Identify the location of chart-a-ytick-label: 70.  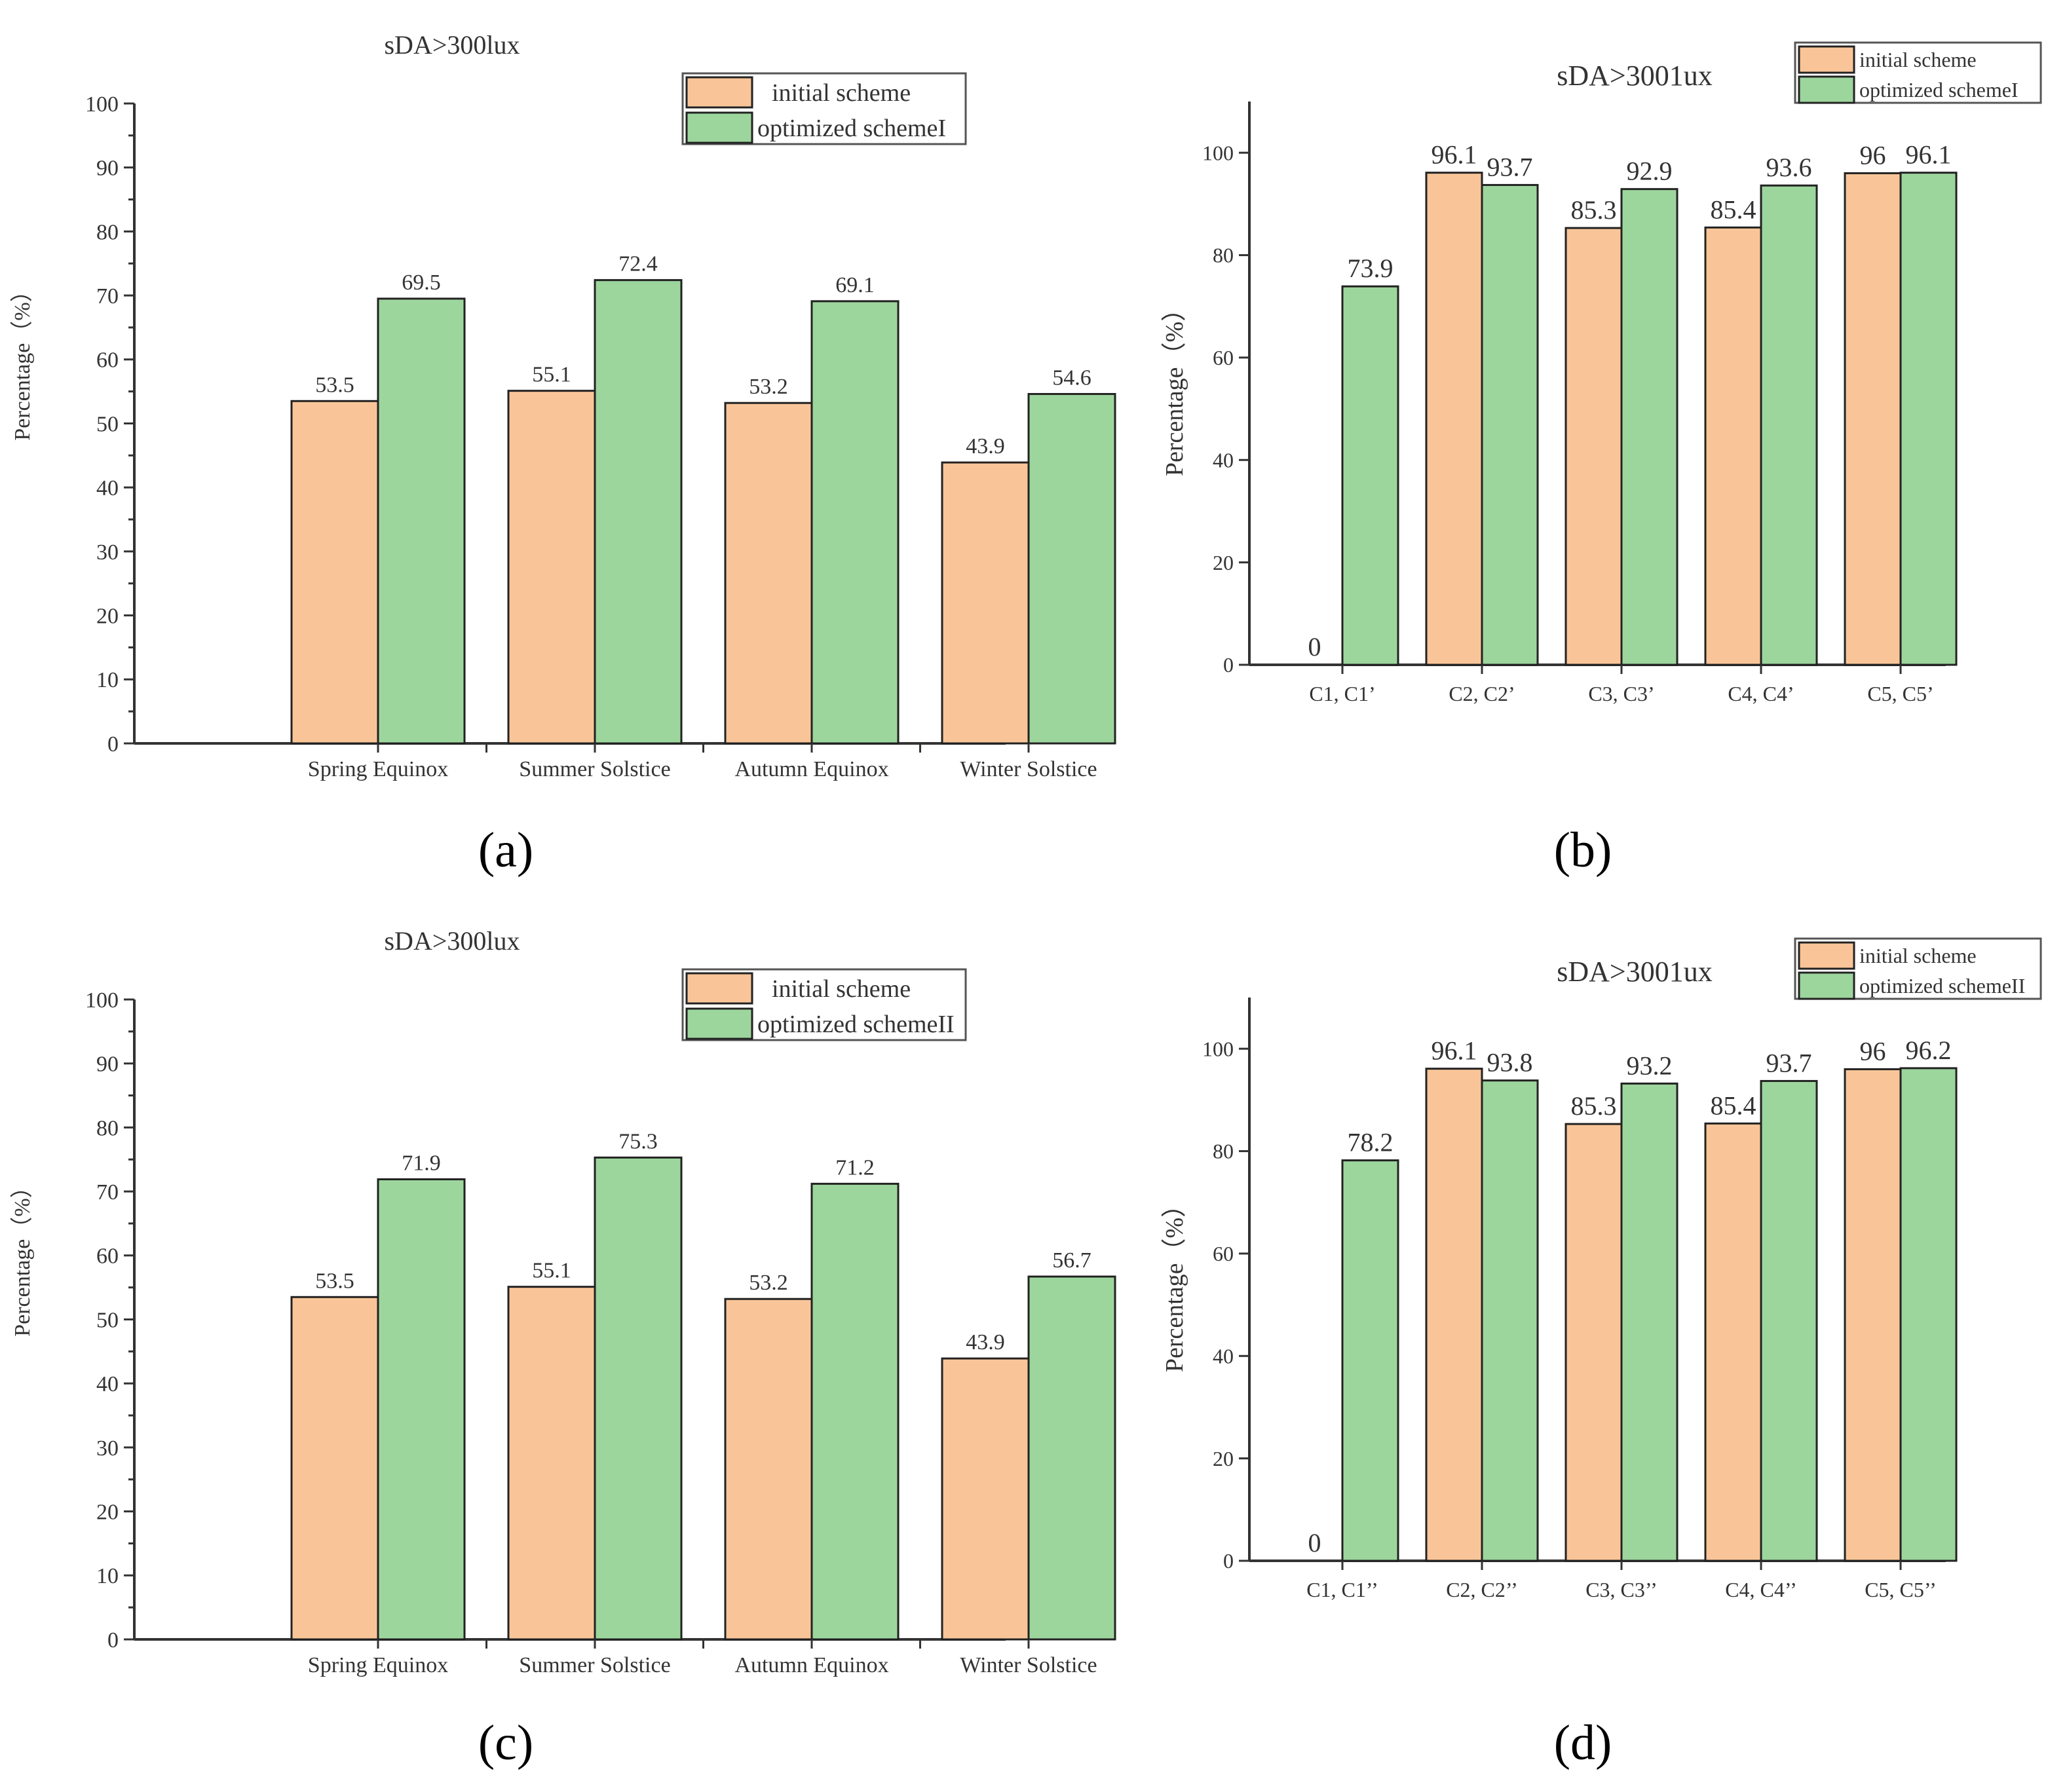
(107, 296).